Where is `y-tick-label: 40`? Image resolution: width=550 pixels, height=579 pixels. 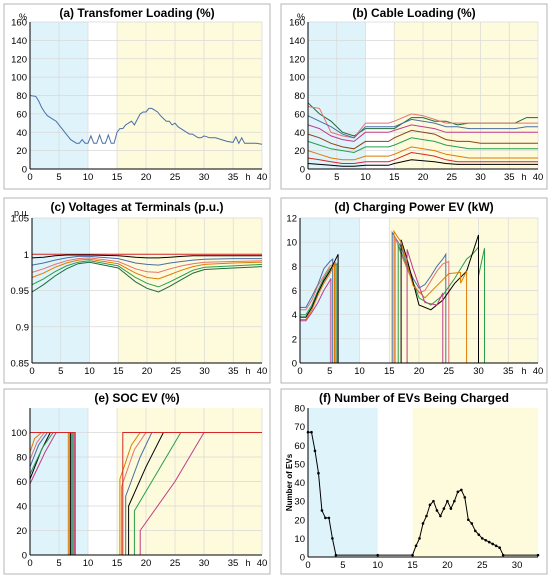
y-tick-label: 40 is located at coordinates (299, 133).